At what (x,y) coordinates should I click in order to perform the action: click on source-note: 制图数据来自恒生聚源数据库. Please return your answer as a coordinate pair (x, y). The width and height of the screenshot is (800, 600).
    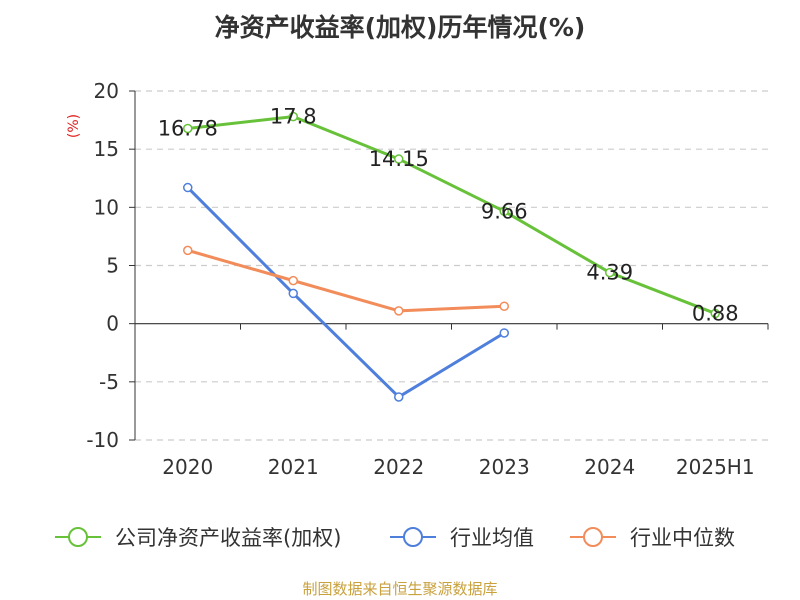
    Looking at the image, I should click on (400, 589).